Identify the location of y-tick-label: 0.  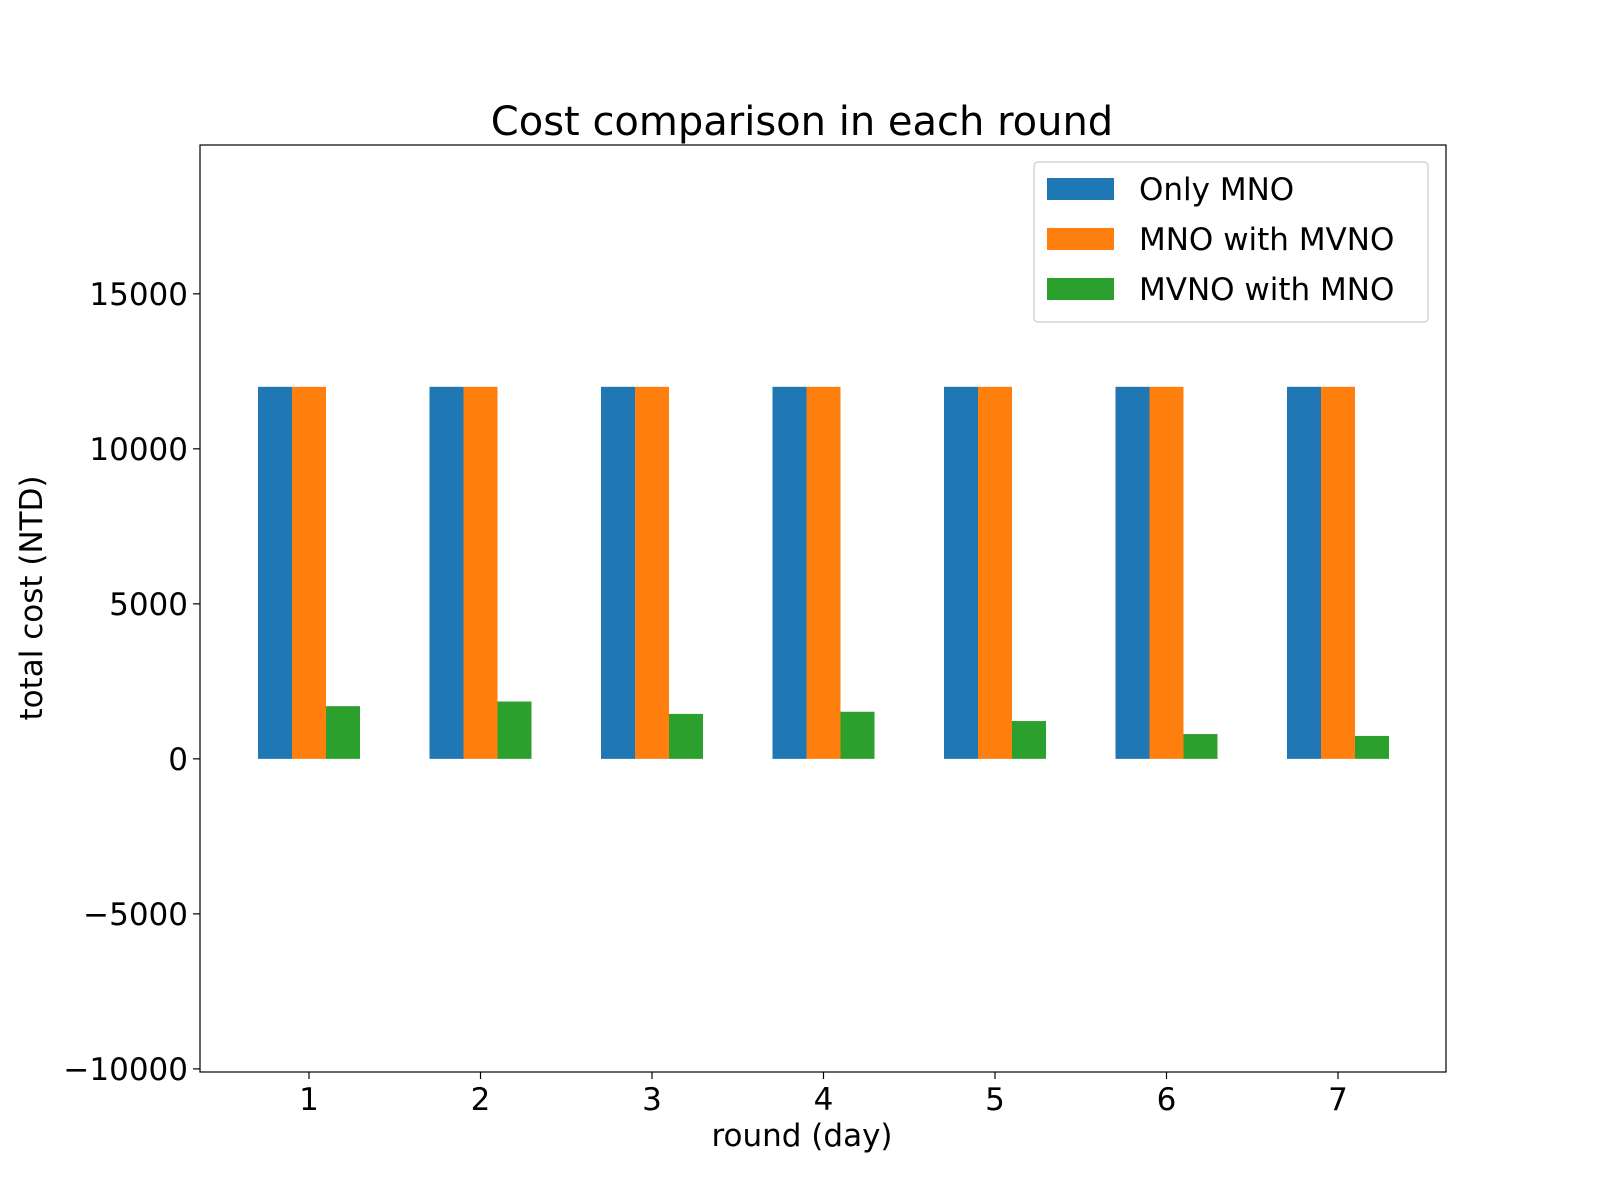
(178, 760).